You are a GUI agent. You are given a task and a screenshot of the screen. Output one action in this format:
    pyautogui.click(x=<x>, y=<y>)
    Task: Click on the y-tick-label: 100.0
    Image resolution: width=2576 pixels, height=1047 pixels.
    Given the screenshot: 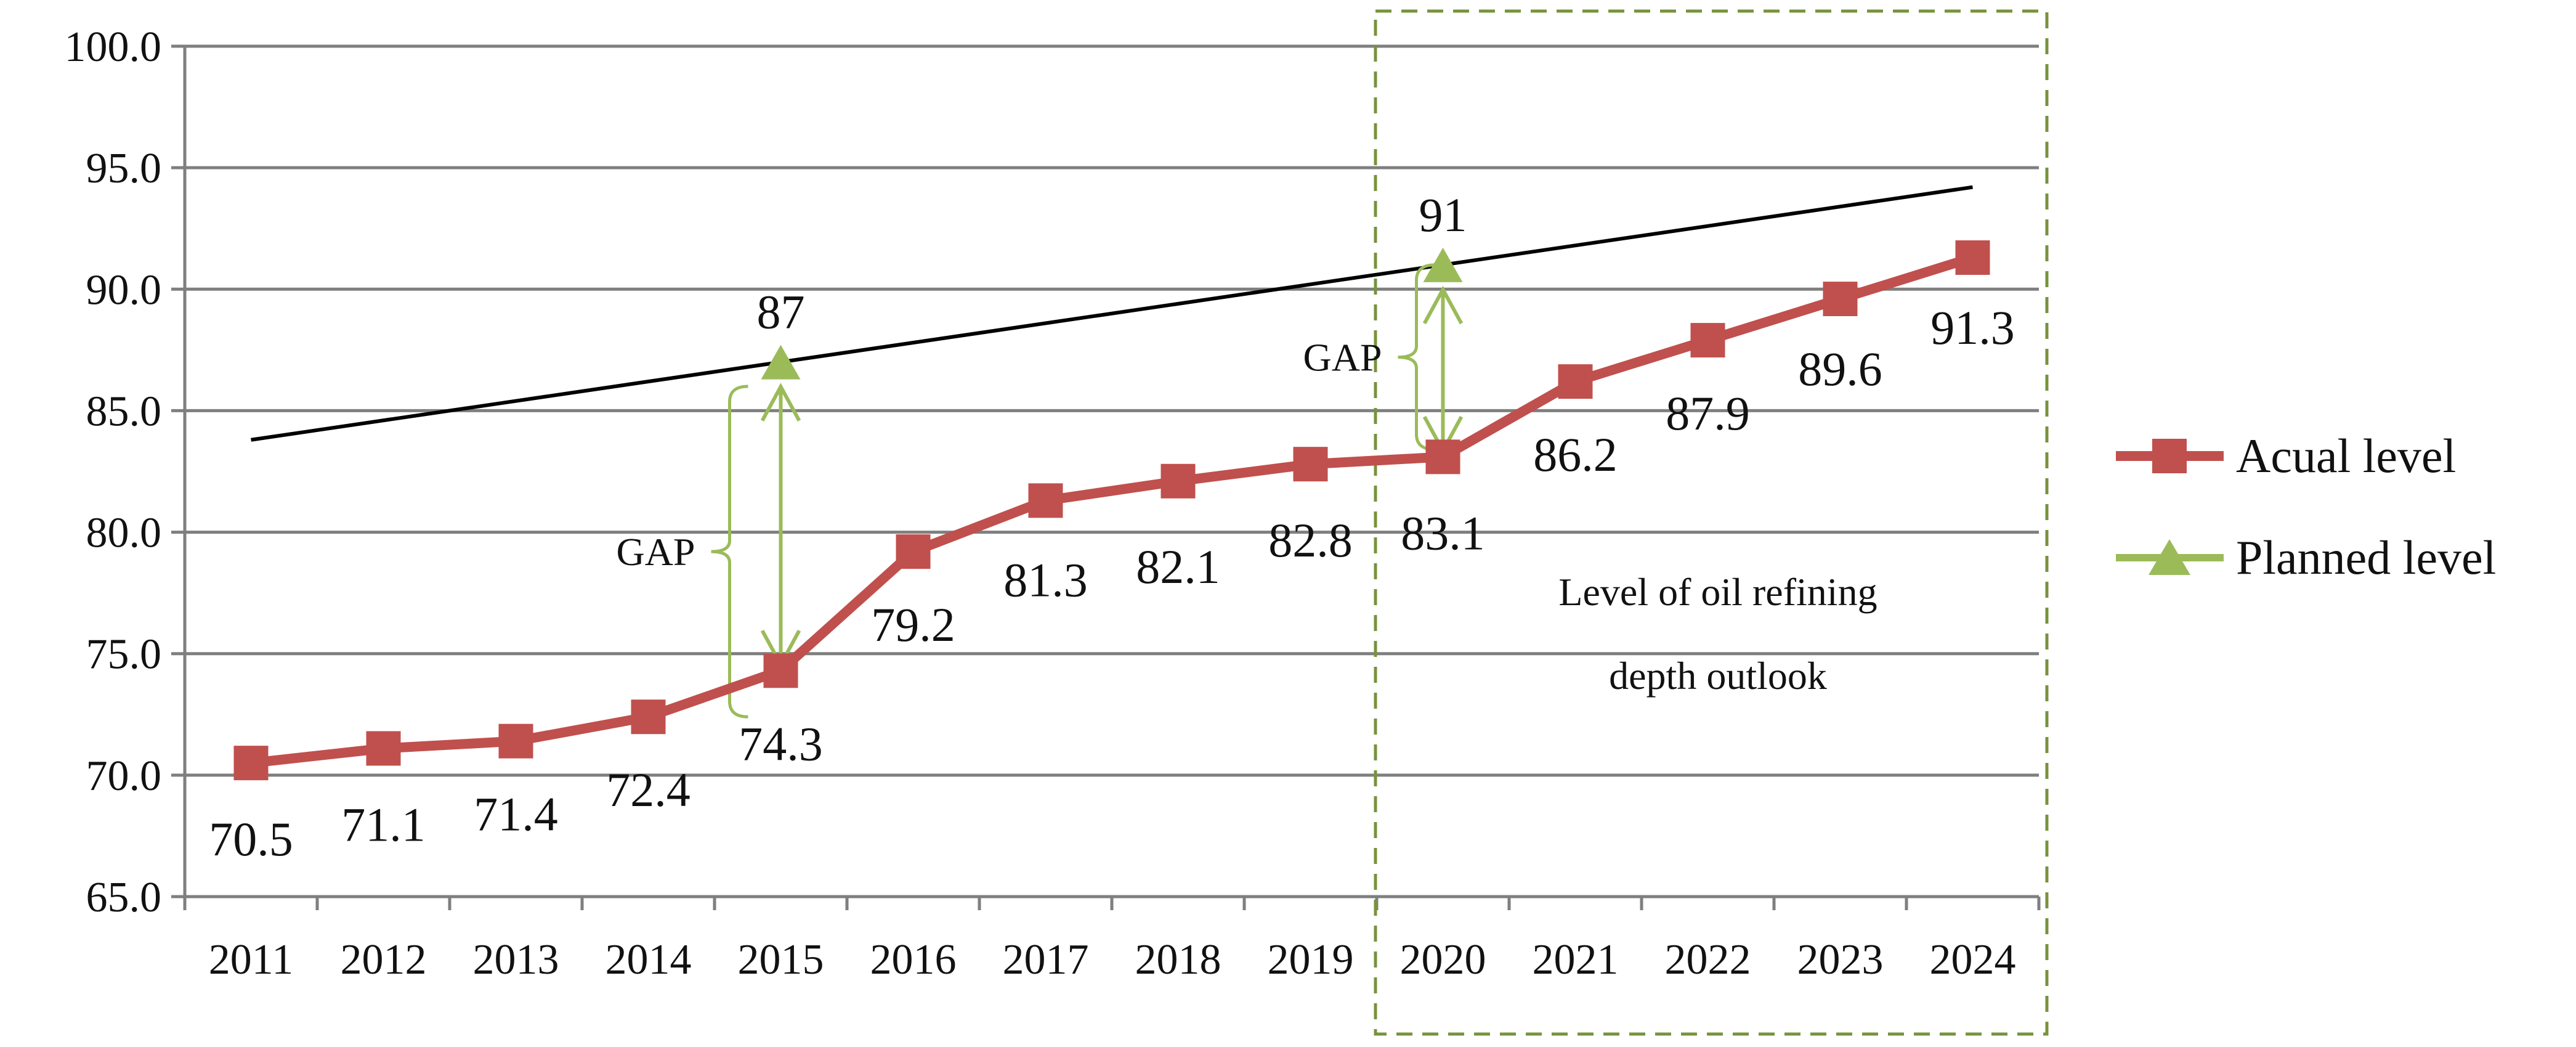 What is the action you would take?
    pyautogui.click(x=113, y=47)
    